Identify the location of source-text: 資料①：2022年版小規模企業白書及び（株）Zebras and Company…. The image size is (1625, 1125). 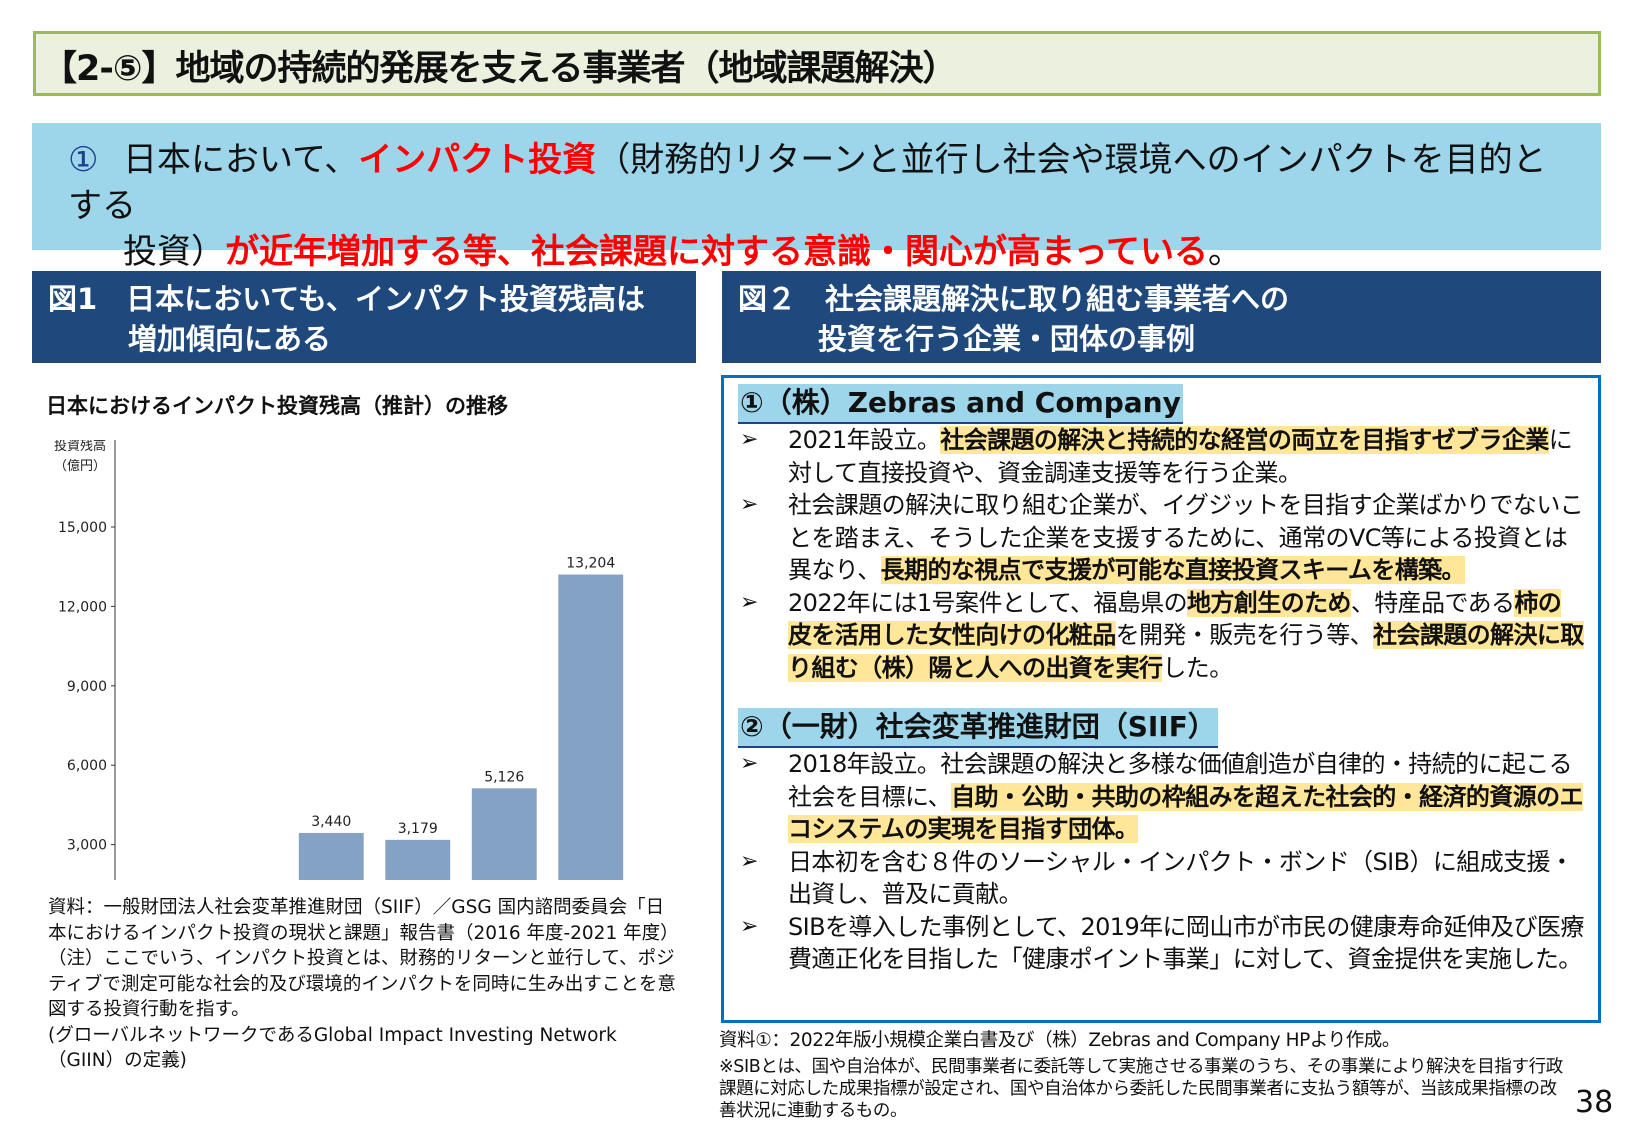
(1060, 1040).